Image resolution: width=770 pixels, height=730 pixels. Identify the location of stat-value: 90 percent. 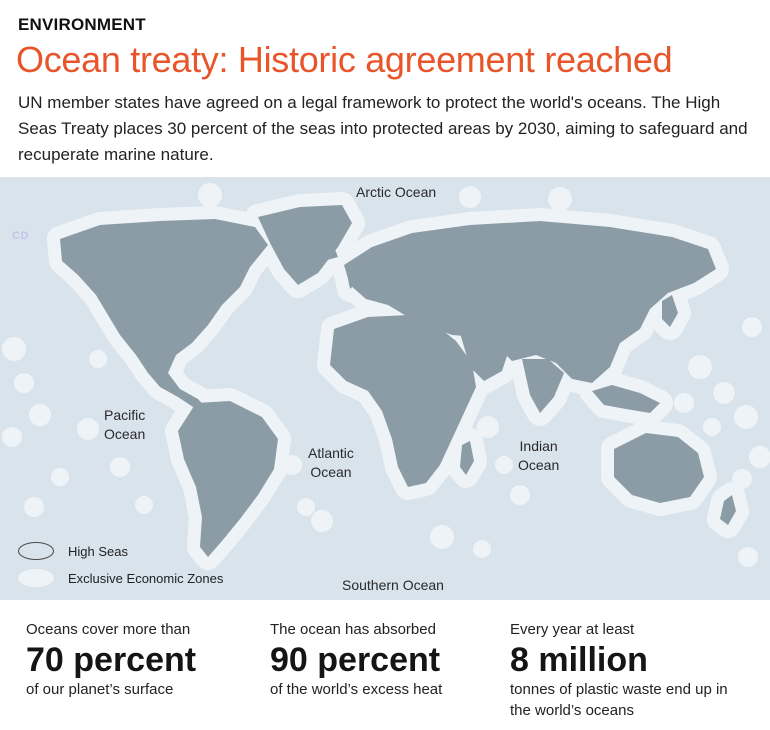
(355, 660).